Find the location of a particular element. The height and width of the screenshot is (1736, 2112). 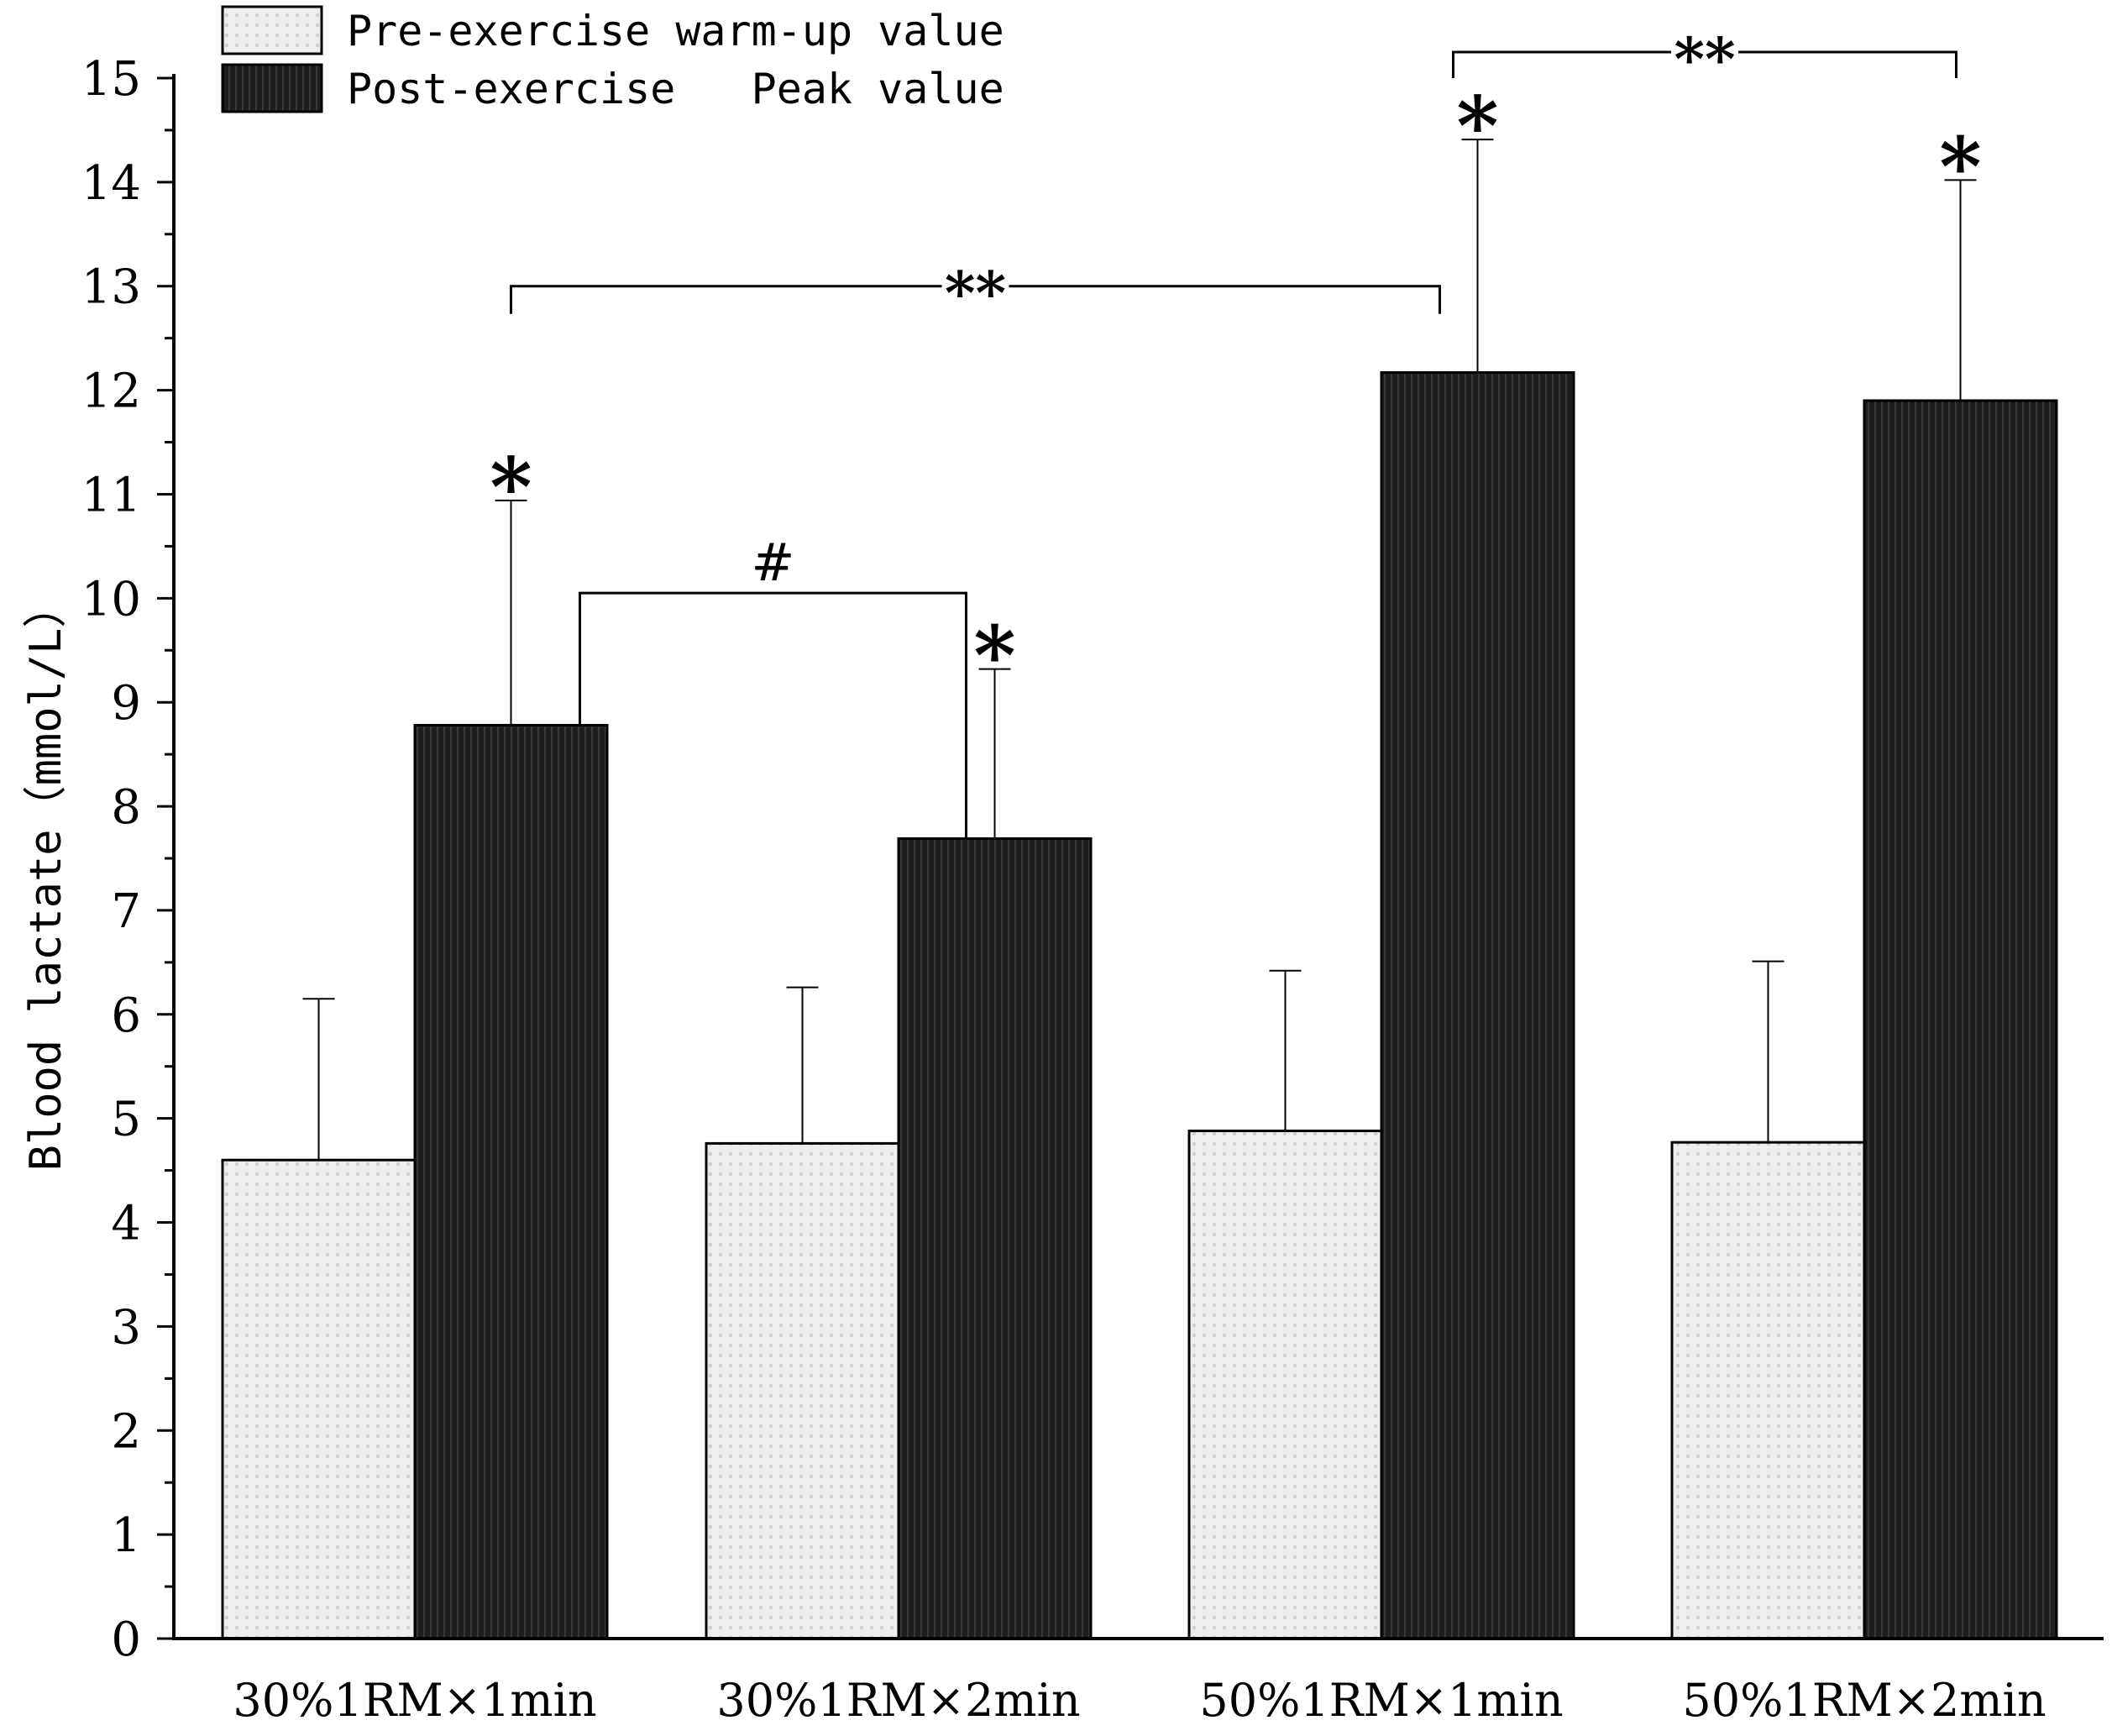

x-tick-label-1: 30%1RM×1min is located at coordinates (414, 1700).